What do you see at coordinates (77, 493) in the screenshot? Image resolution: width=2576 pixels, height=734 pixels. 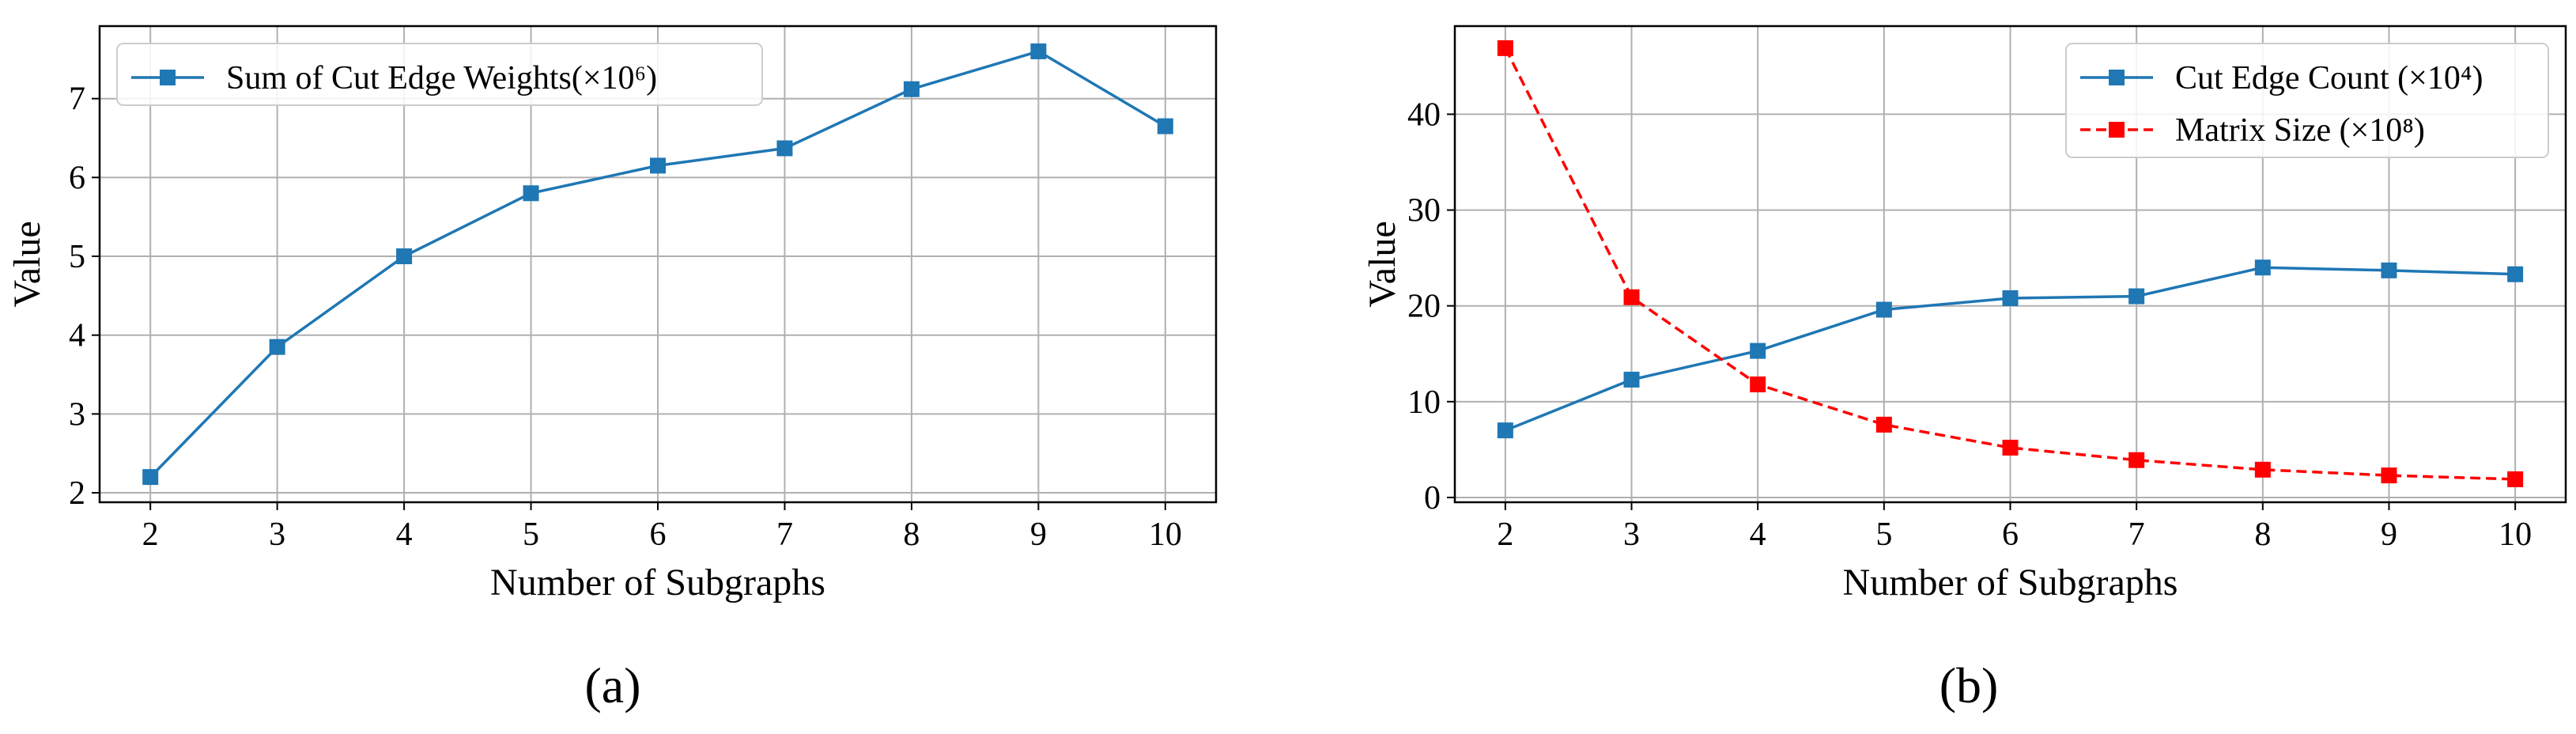 I see `chart-a-y-tick-label: 2` at bounding box center [77, 493].